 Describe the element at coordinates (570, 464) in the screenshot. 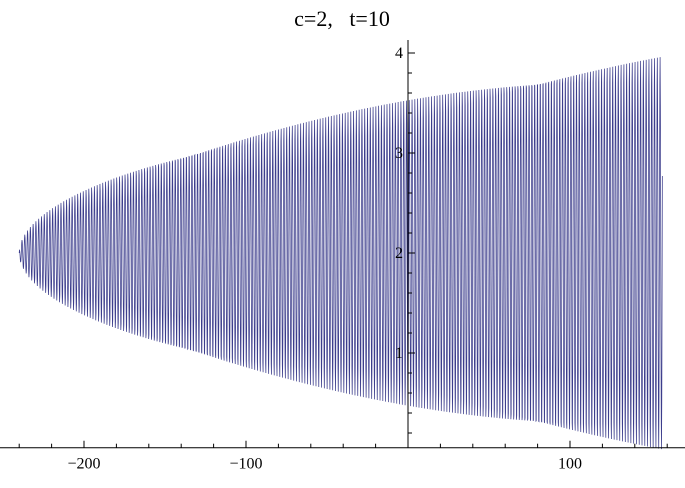

I see `x-tick-label: 100` at that location.